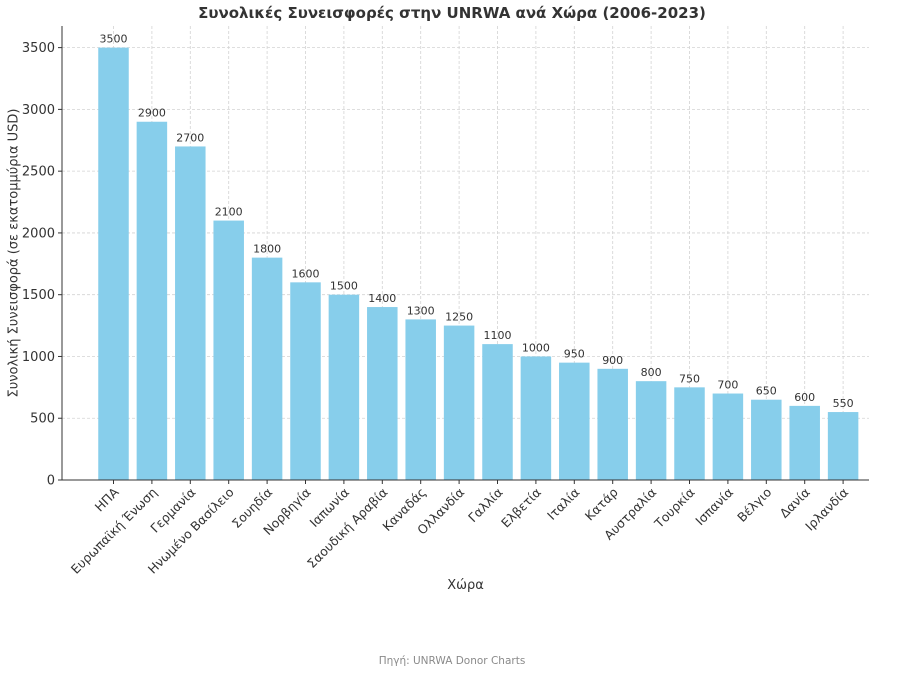 The image size is (904, 675). I want to click on source-note: Πηγή: UNRWA Donor Charts, so click(452, 661).